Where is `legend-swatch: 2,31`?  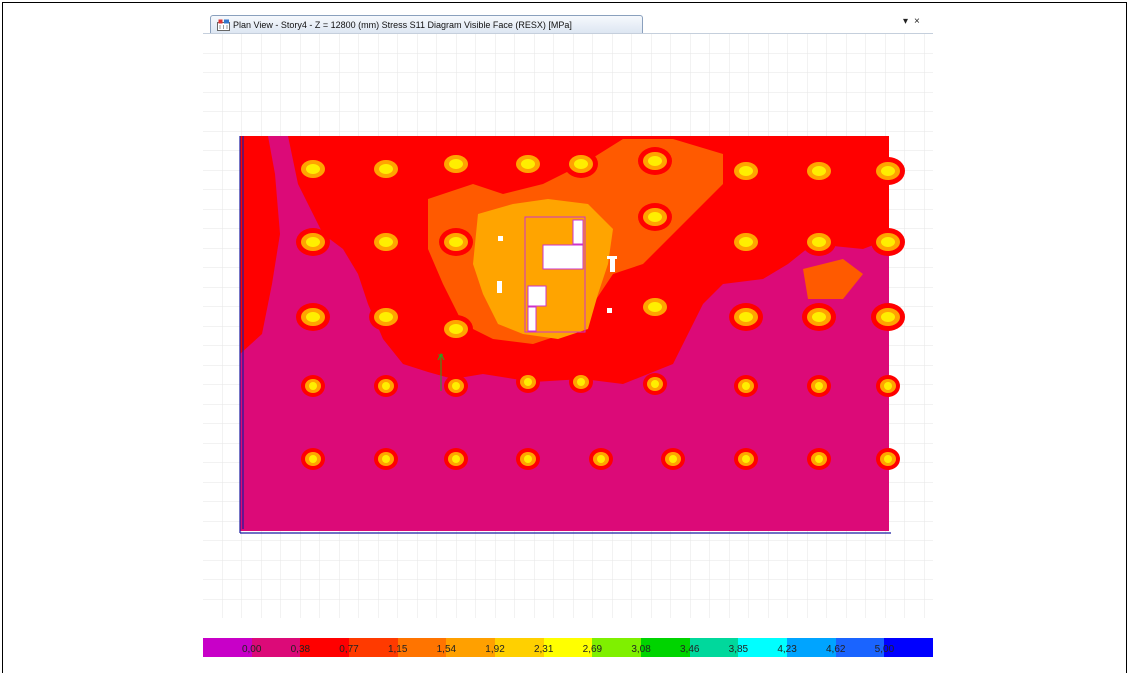 legend-swatch: 2,31 is located at coordinates (563, 647).